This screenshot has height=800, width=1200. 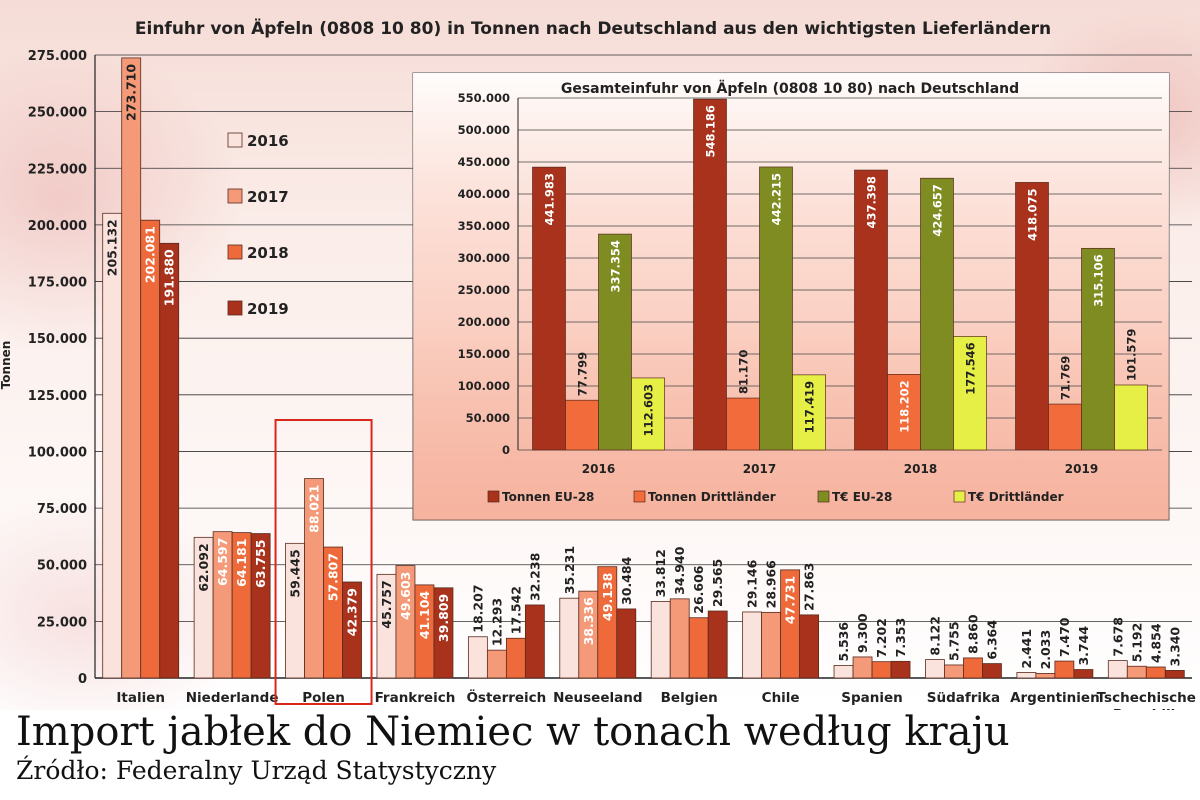 I want to click on main-y-tick-label: 275.000, so click(x=57, y=56).